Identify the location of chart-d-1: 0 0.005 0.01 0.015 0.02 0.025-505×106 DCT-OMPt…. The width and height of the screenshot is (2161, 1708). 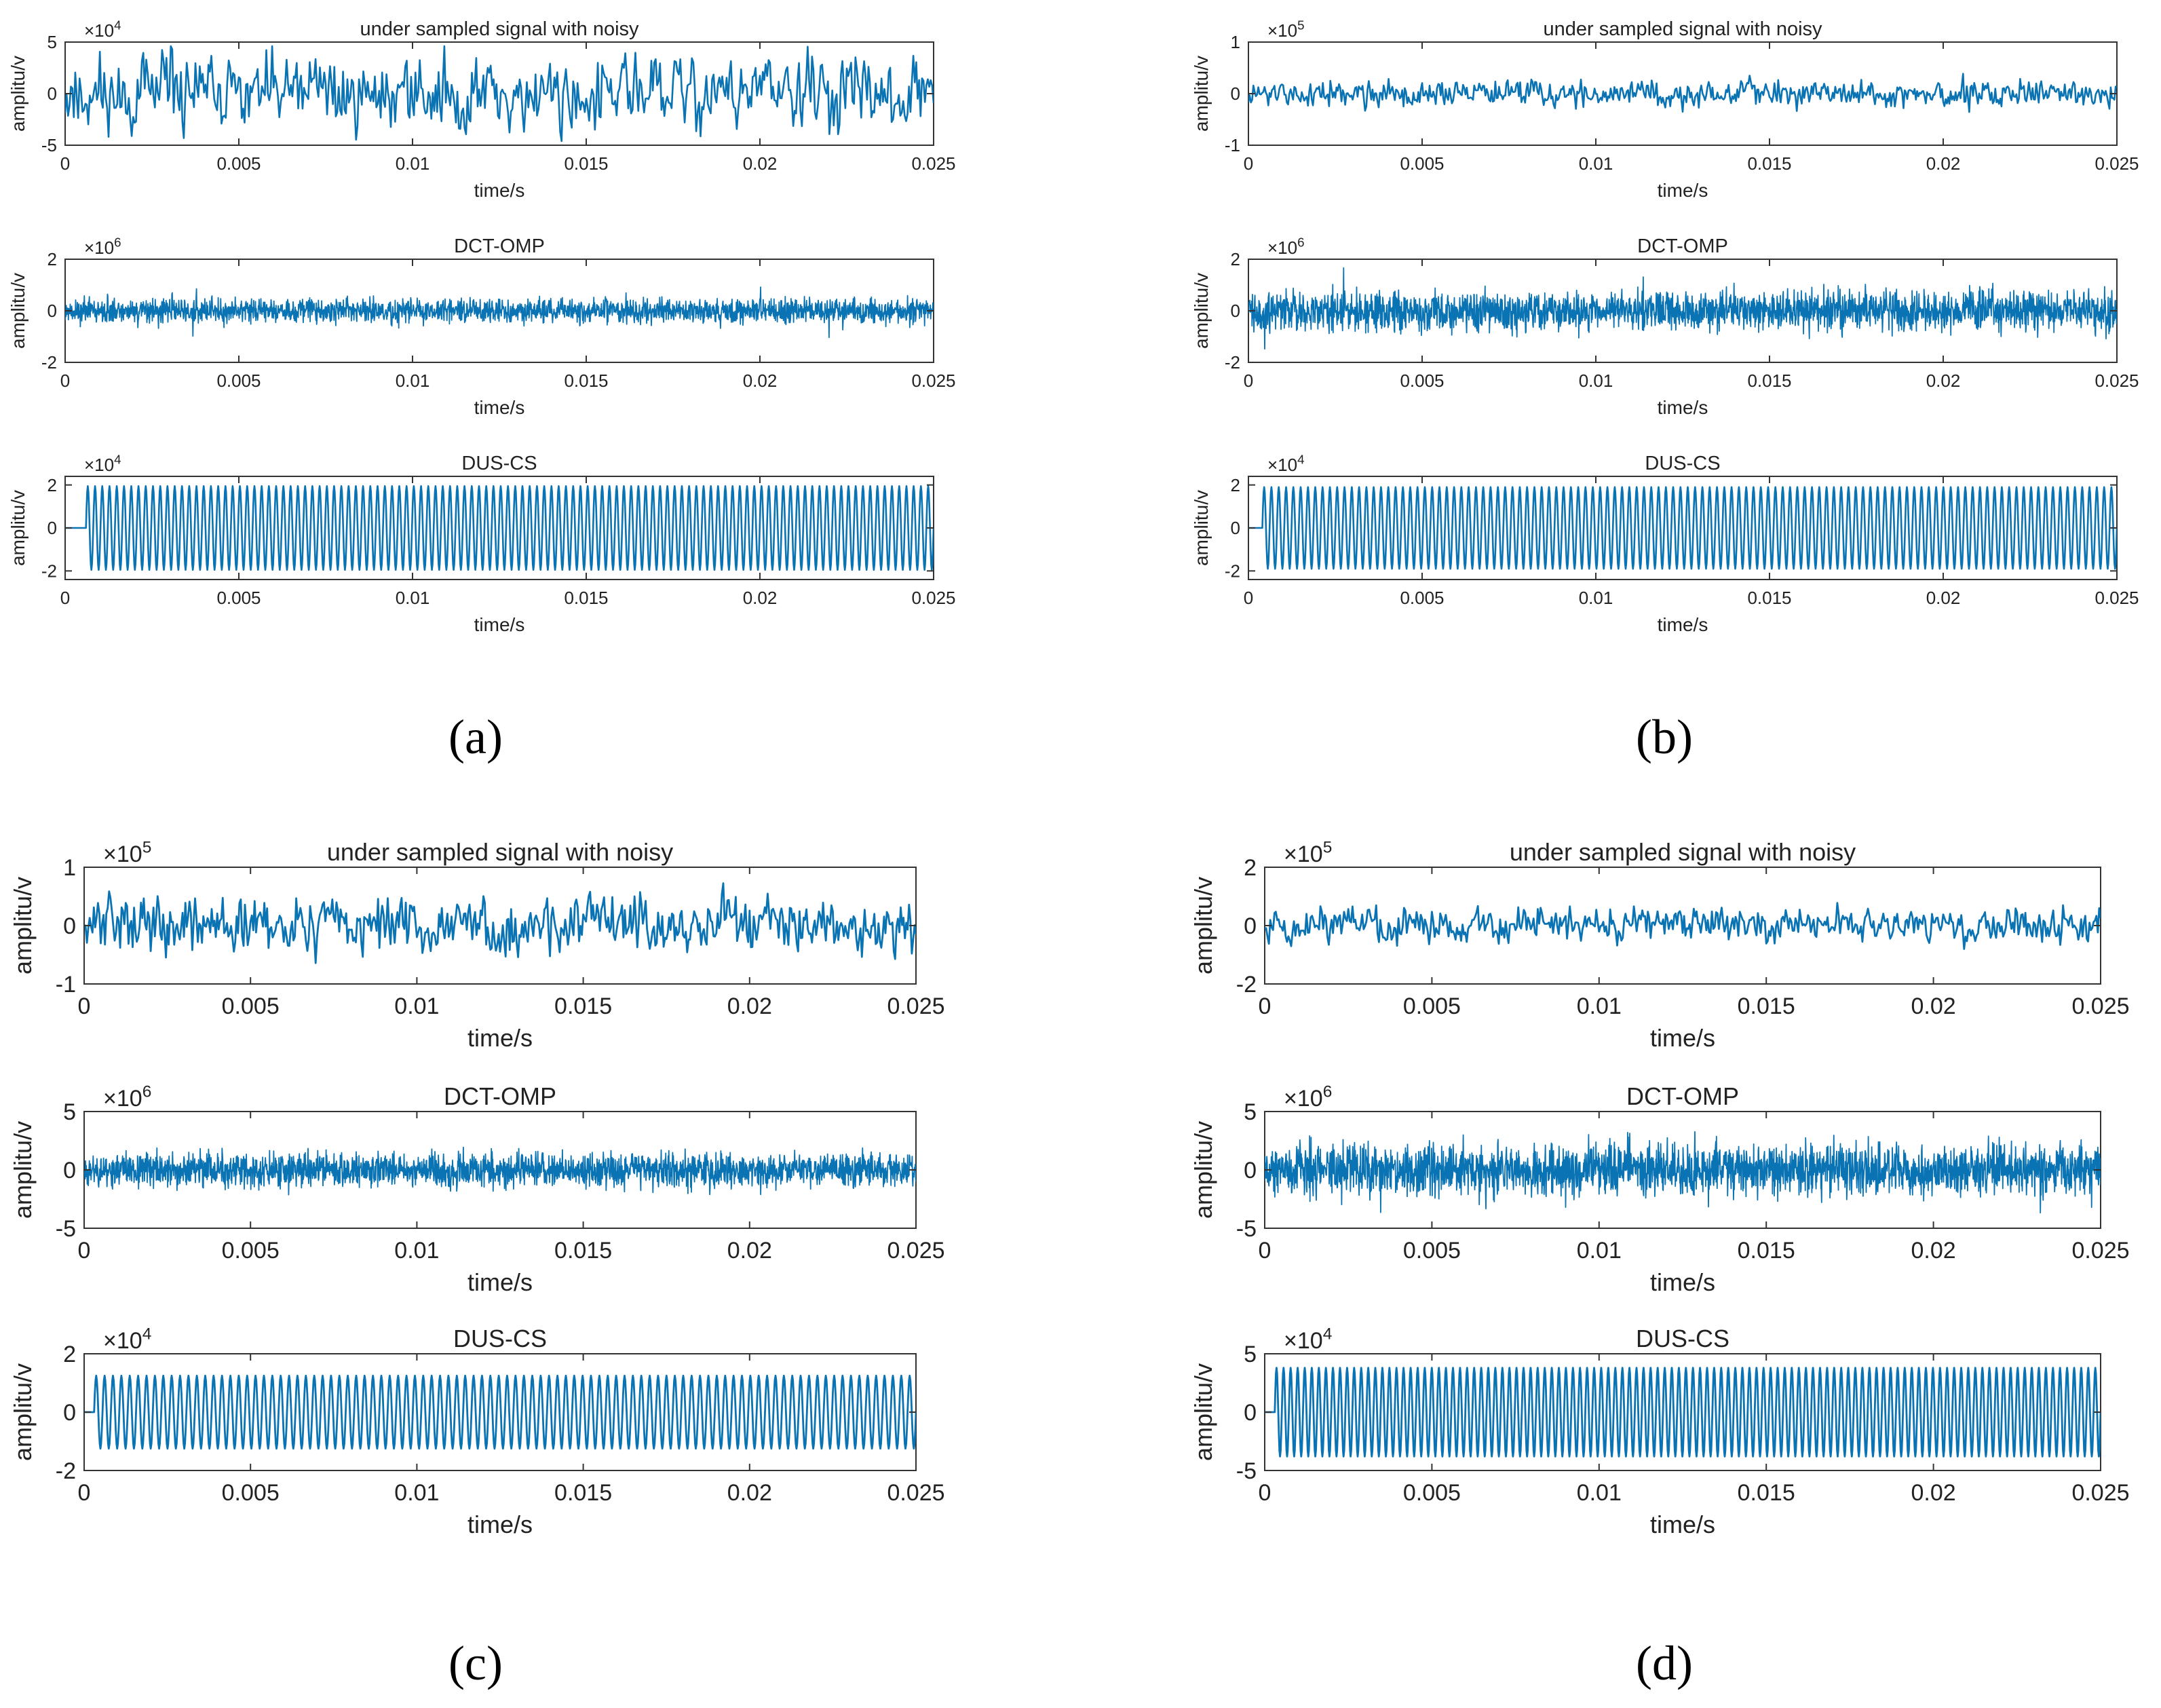
(1660, 1189).